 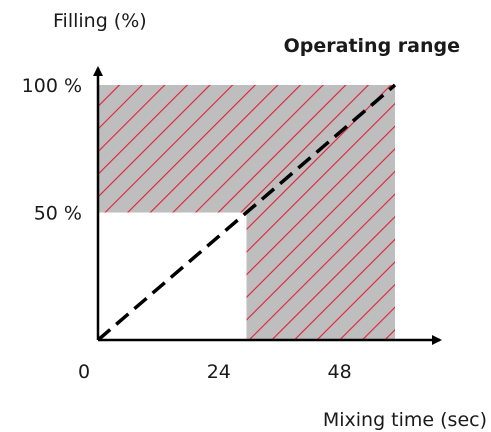 What do you see at coordinates (405, 420) in the screenshot?
I see `x-axis-label: Mixing time (sec)` at bounding box center [405, 420].